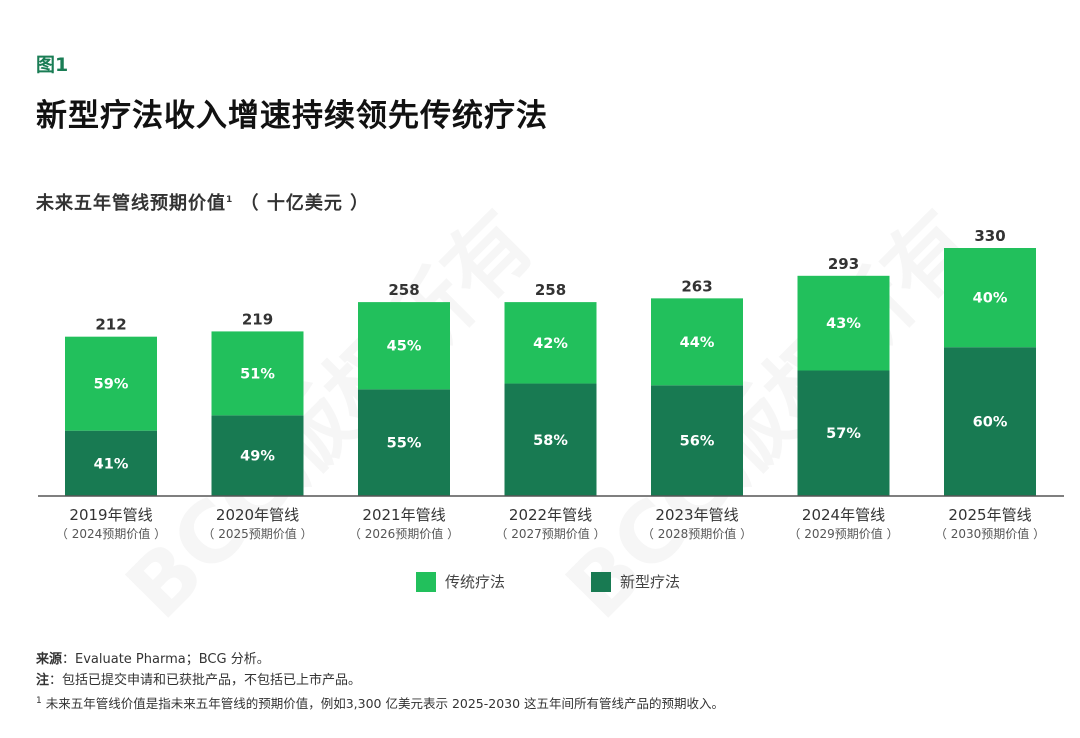 The image size is (1080, 738). Describe the element at coordinates (131, 203) in the screenshot. I see `chart-subtitle-text: 未来五年管线预期价值` at that location.